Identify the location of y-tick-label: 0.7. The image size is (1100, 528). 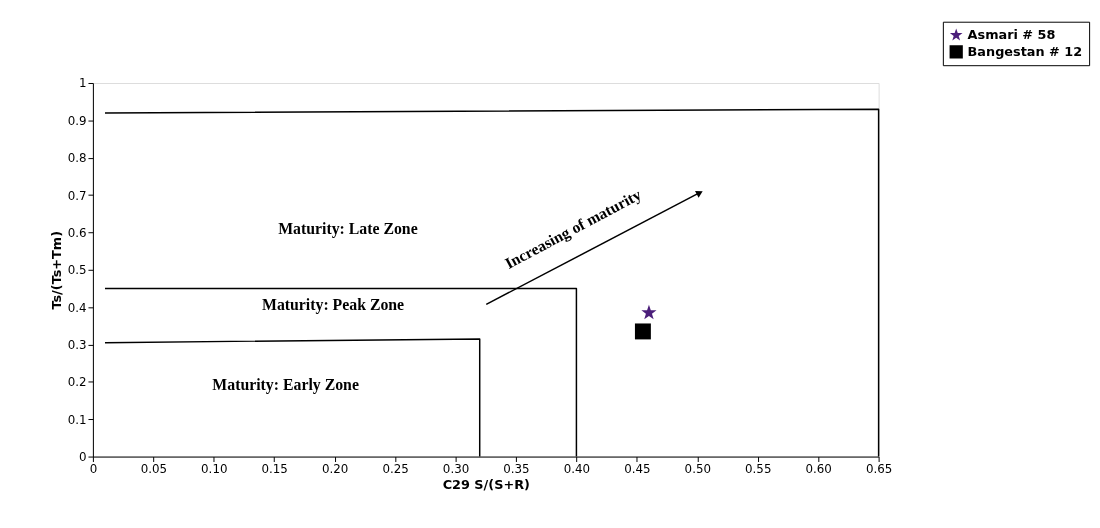
(77, 195).